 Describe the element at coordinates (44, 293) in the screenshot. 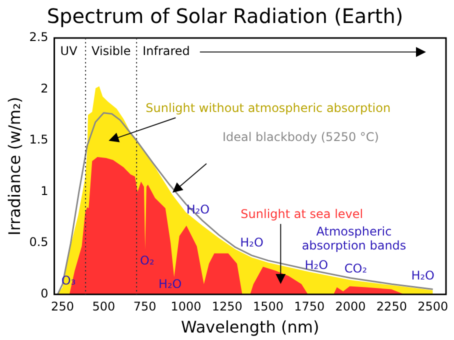

I see `y-tick-label: 0` at that location.